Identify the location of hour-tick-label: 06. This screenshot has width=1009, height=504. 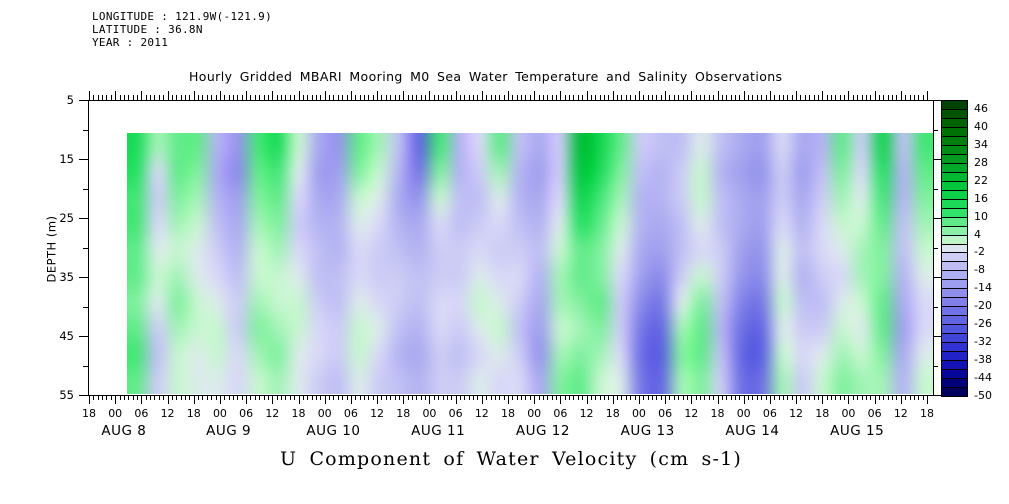
(769, 413).